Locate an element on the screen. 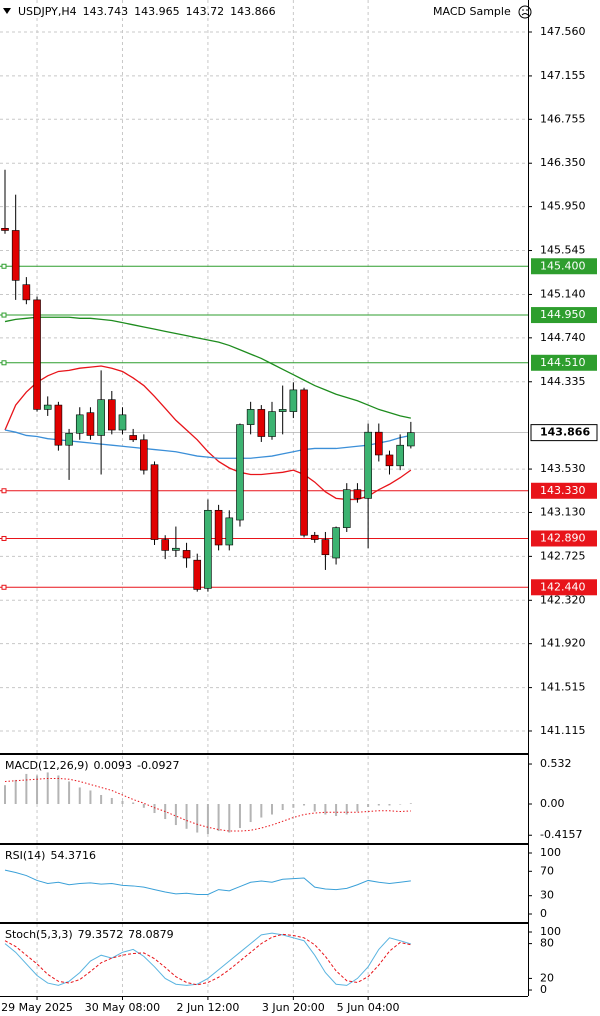  level-label: 143.330 is located at coordinates (563, 490).